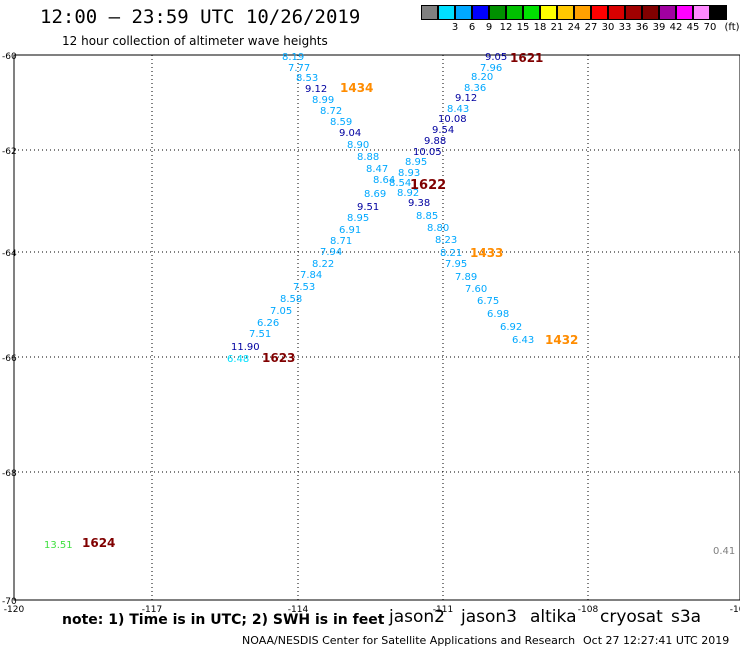  I want to click on map-annotation: 0.41, so click(724, 551).